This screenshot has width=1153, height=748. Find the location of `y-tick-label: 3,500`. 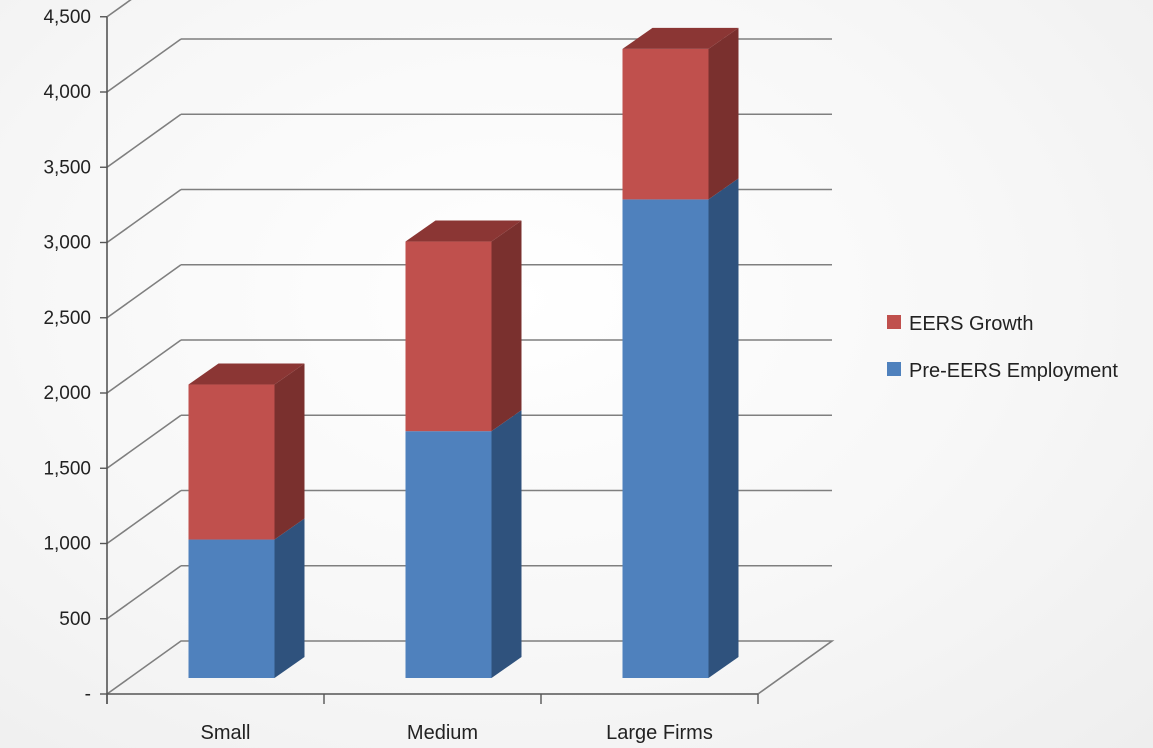

y-tick-label: 3,500 is located at coordinates (67, 167).